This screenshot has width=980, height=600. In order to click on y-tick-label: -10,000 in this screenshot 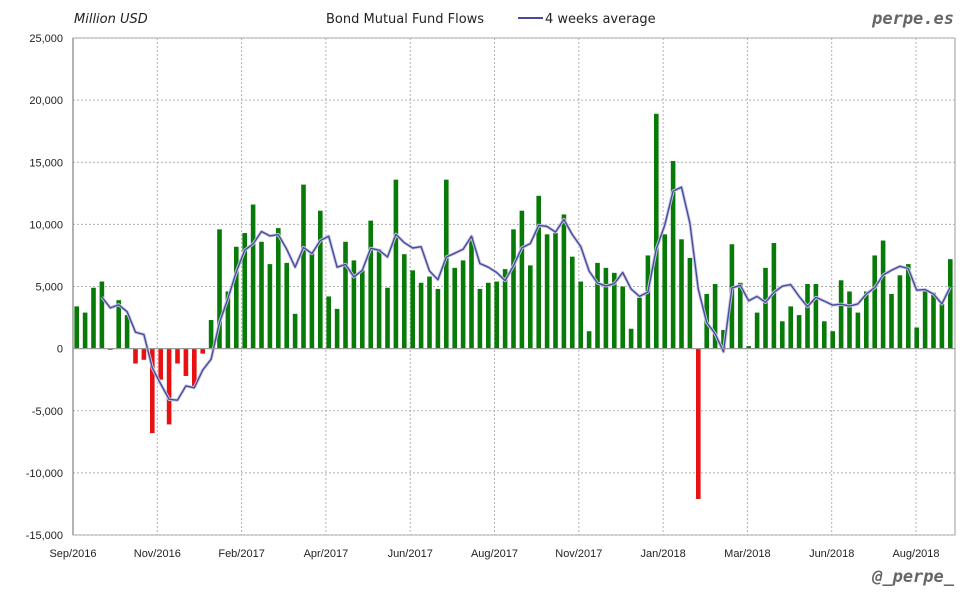, I will do `click(44, 474)`.